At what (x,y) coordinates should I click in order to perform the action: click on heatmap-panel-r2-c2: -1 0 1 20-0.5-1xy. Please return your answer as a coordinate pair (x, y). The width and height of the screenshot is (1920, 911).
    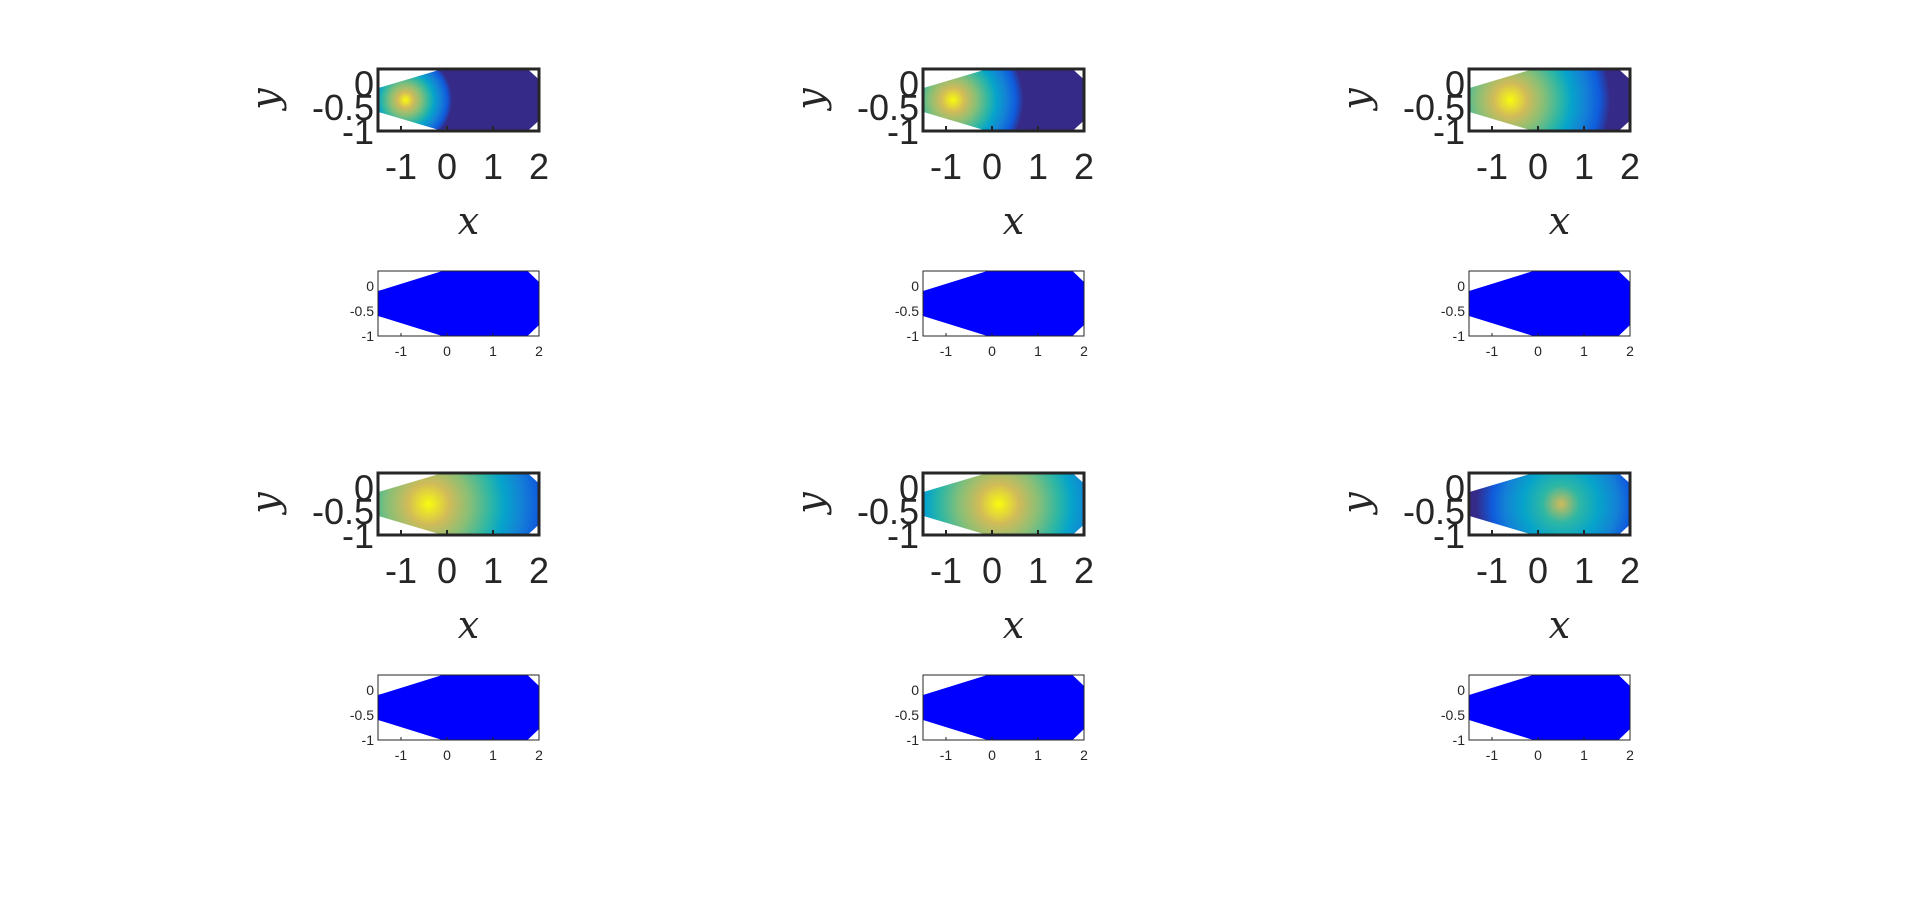
    Looking at the image, I should click on (941, 557).